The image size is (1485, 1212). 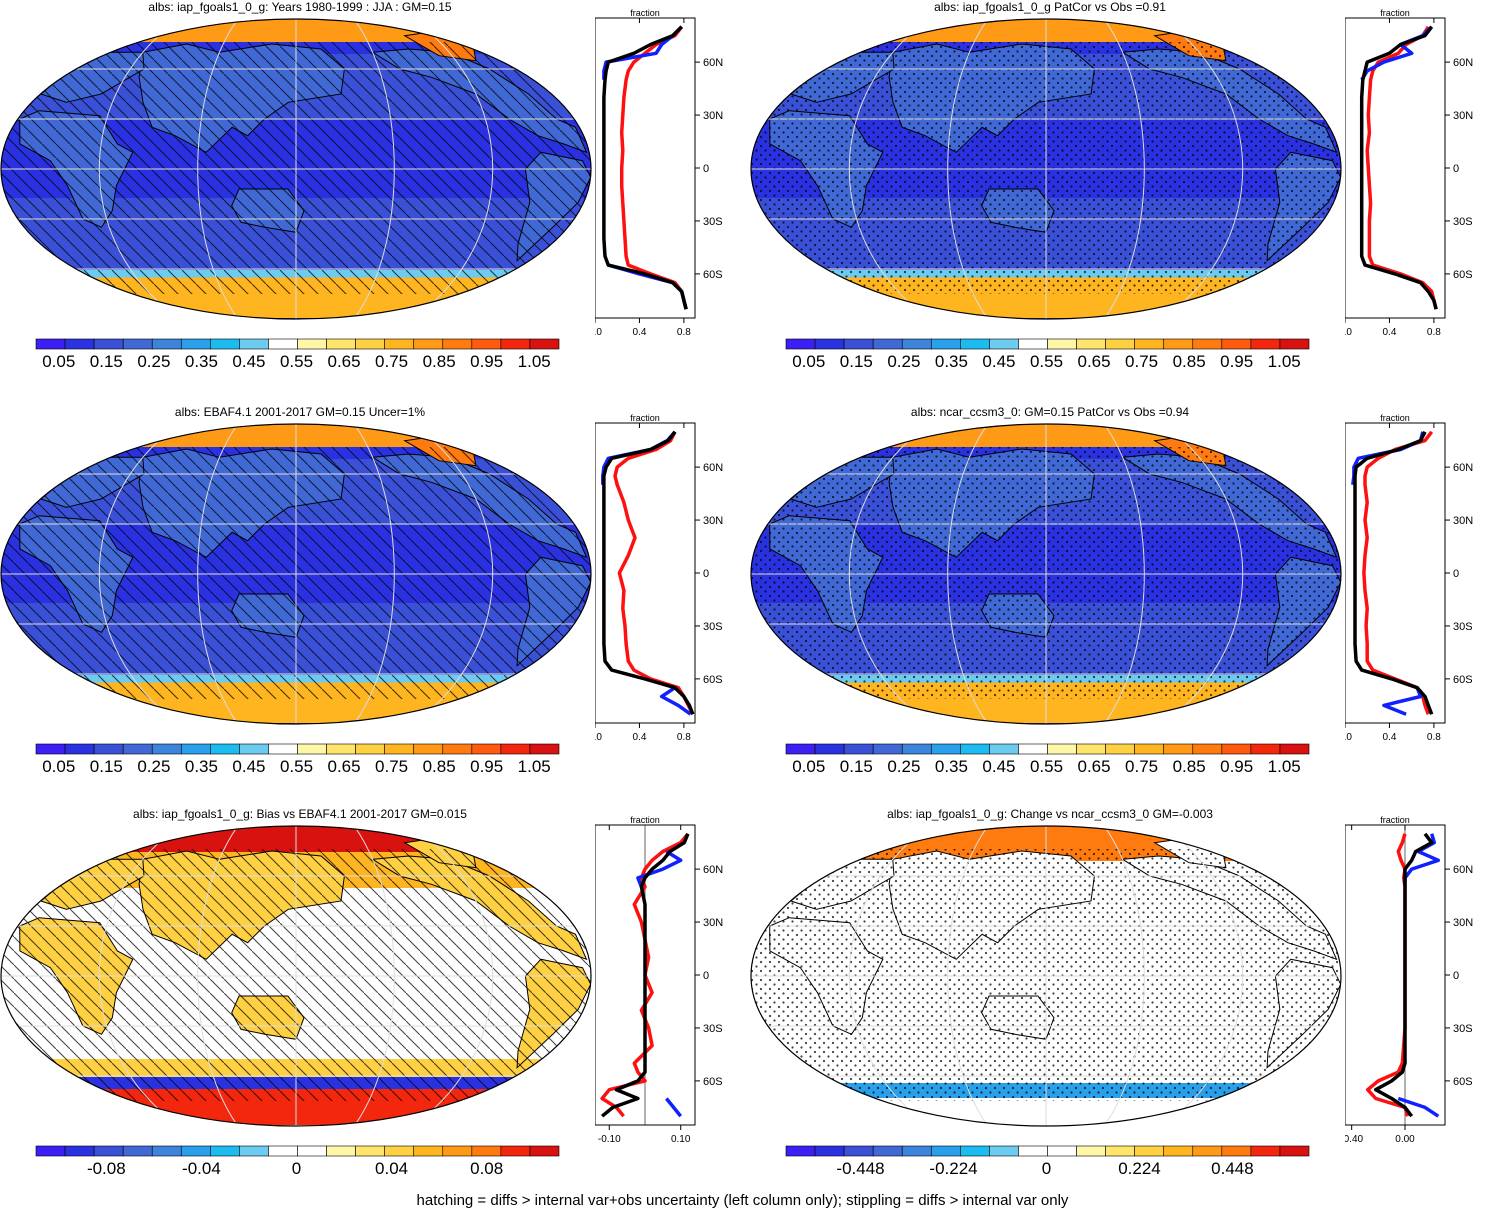 I want to click on colorbar-label: 0.75, so click(x=392, y=361).